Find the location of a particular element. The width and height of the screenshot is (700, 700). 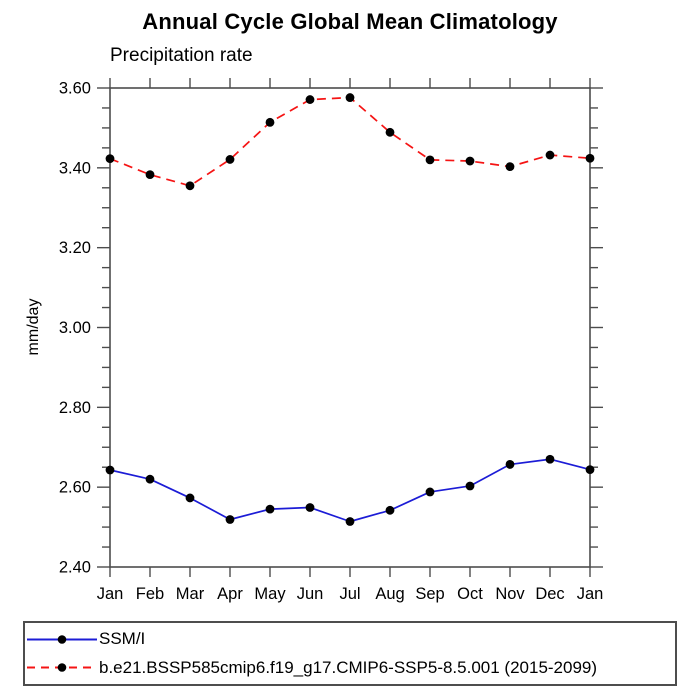

series-line-ssmi is located at coordinates (350, 490).